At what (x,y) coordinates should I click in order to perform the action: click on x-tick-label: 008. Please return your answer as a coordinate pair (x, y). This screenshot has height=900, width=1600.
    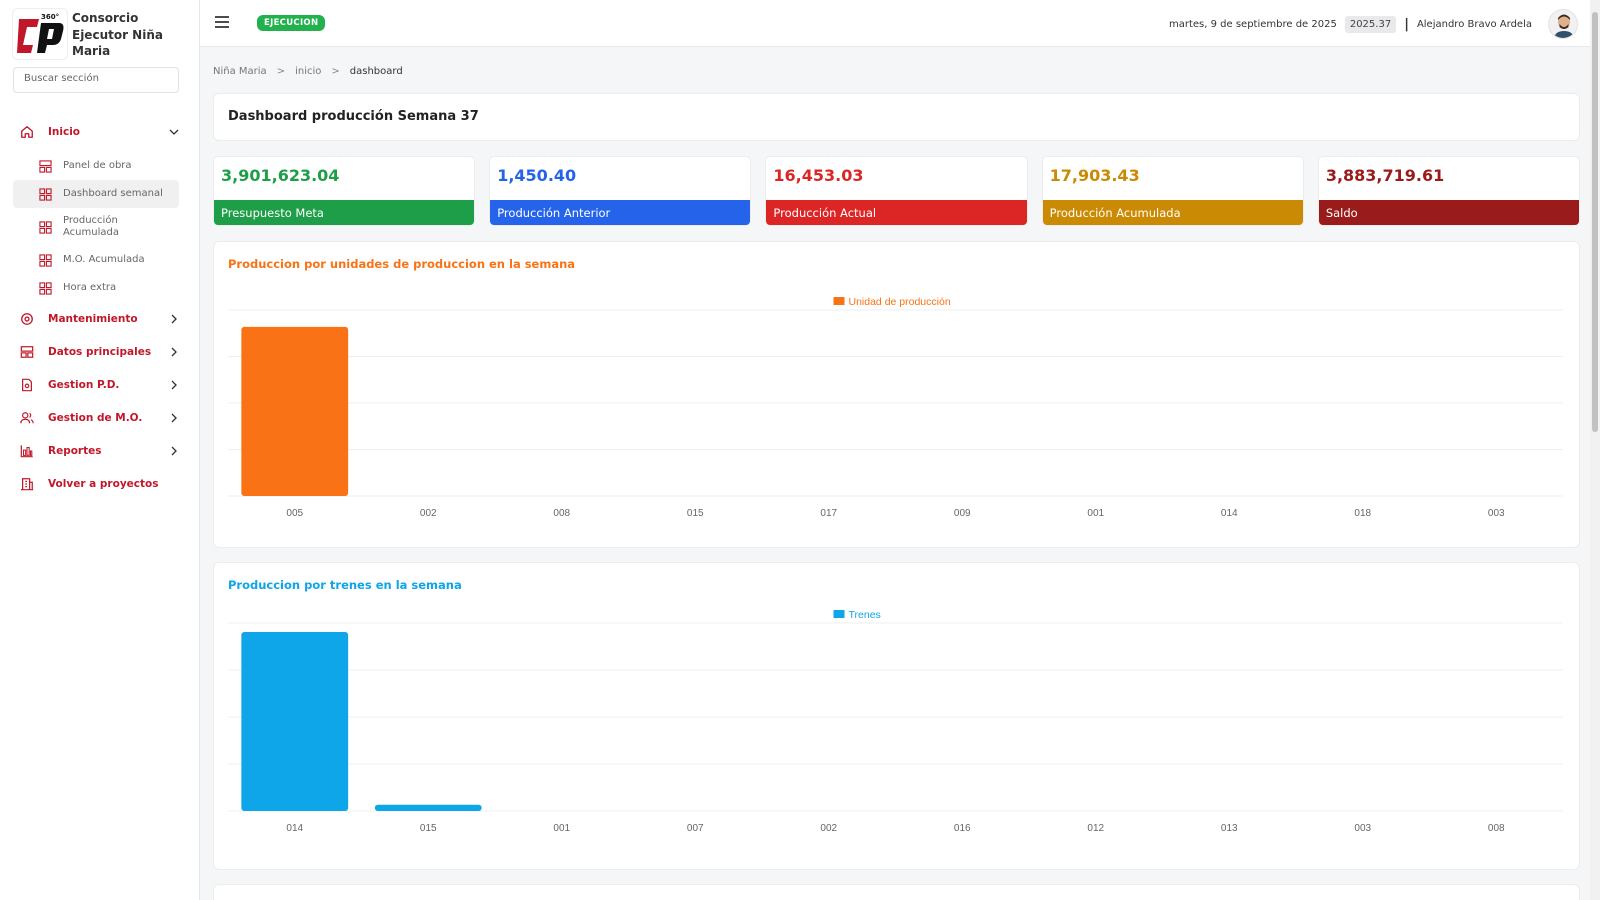
    Looking at the image, I should click on (561, 513).